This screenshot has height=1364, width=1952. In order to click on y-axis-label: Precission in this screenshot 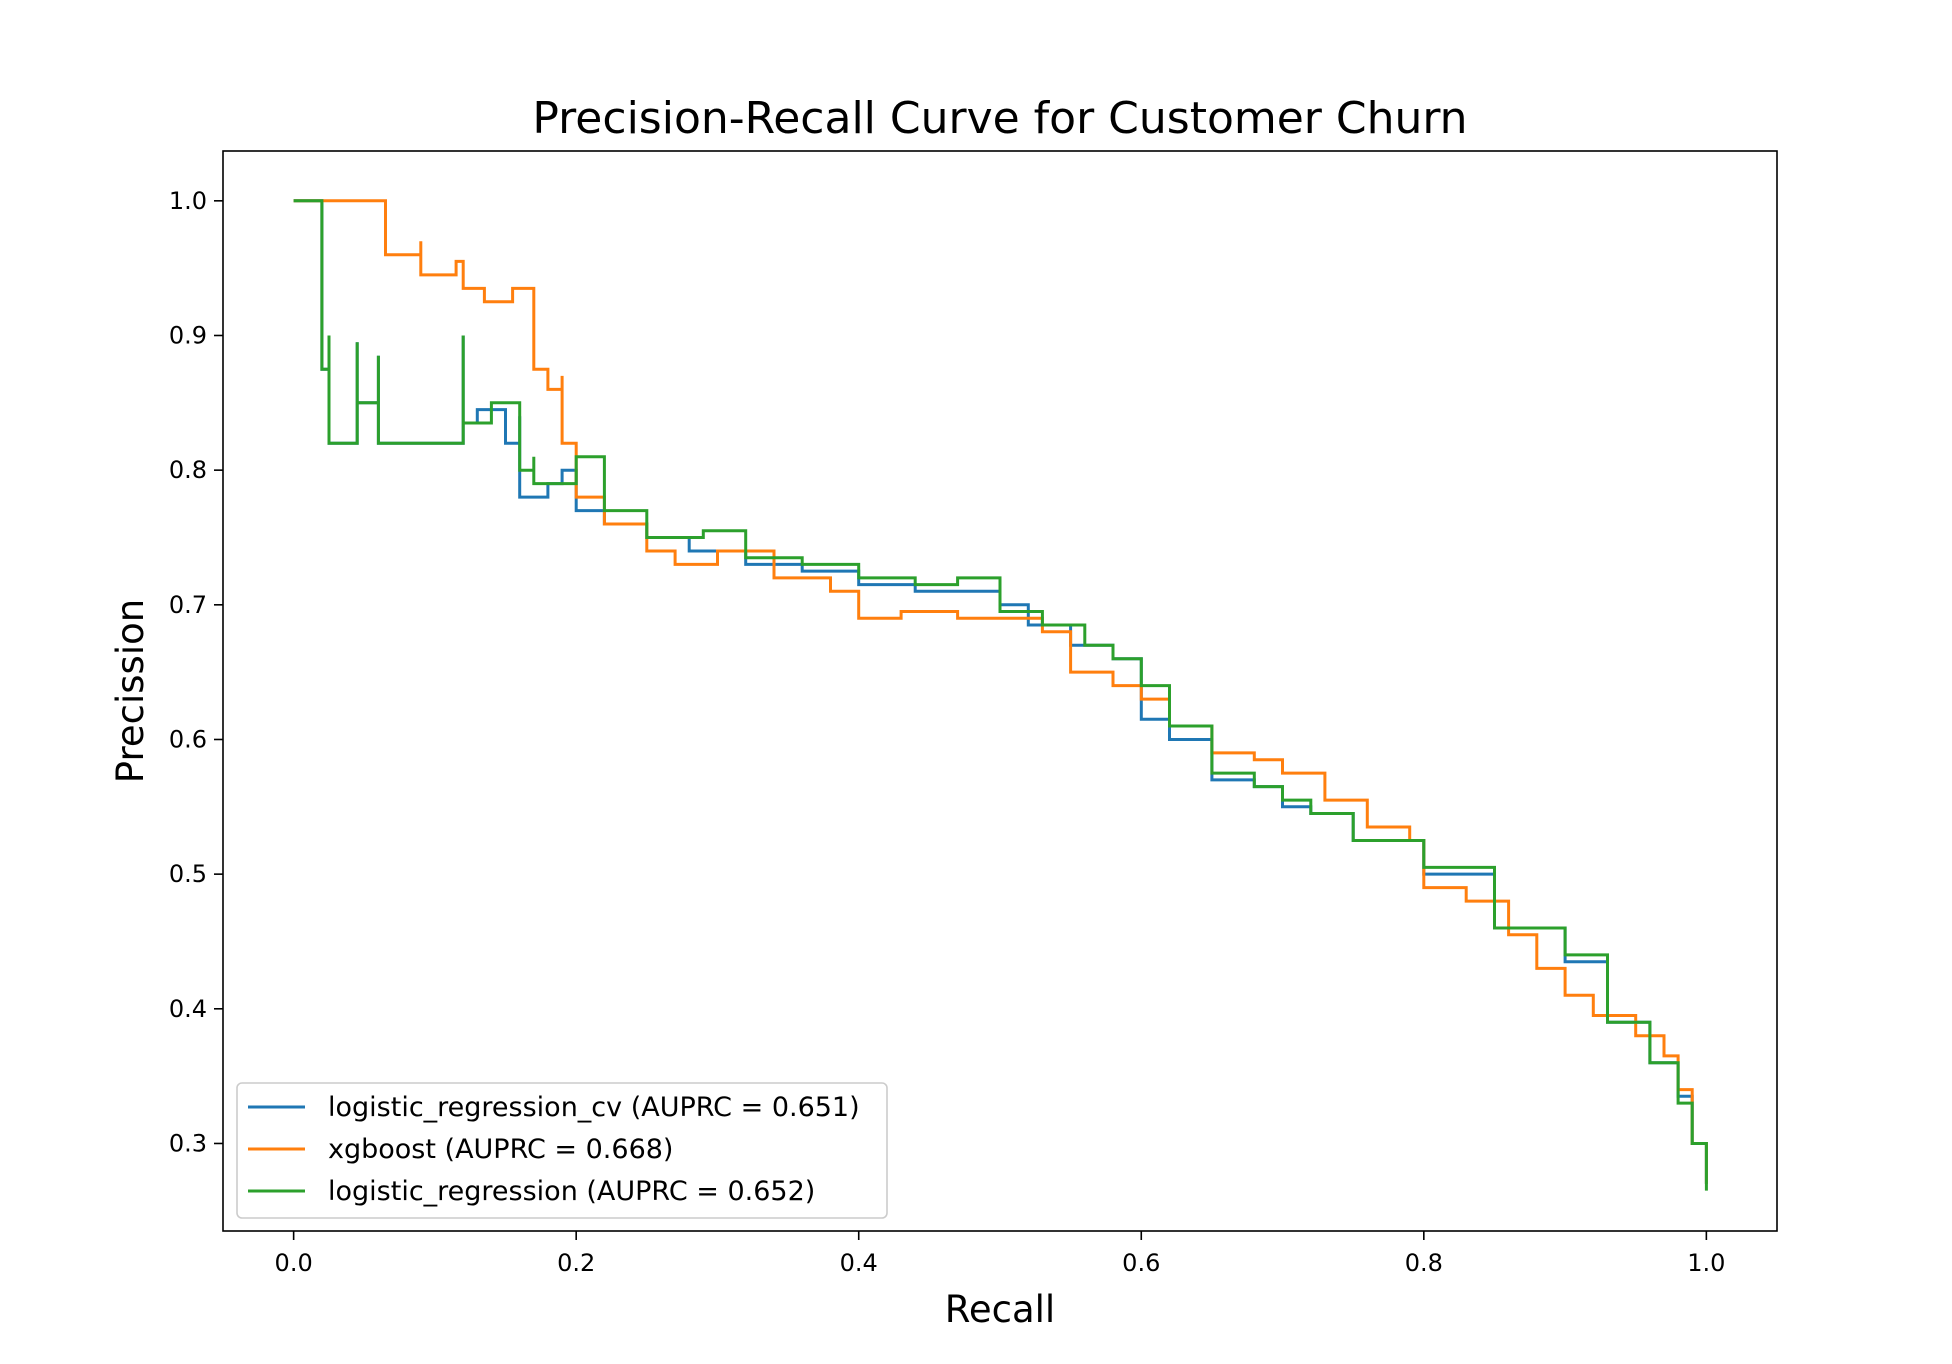, I will do `click(130, 691)`.